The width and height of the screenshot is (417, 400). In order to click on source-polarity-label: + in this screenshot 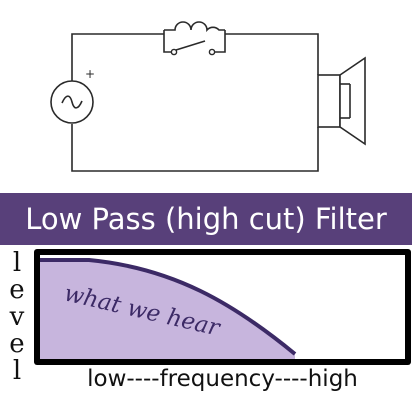, I will do `click(90, 74)`.